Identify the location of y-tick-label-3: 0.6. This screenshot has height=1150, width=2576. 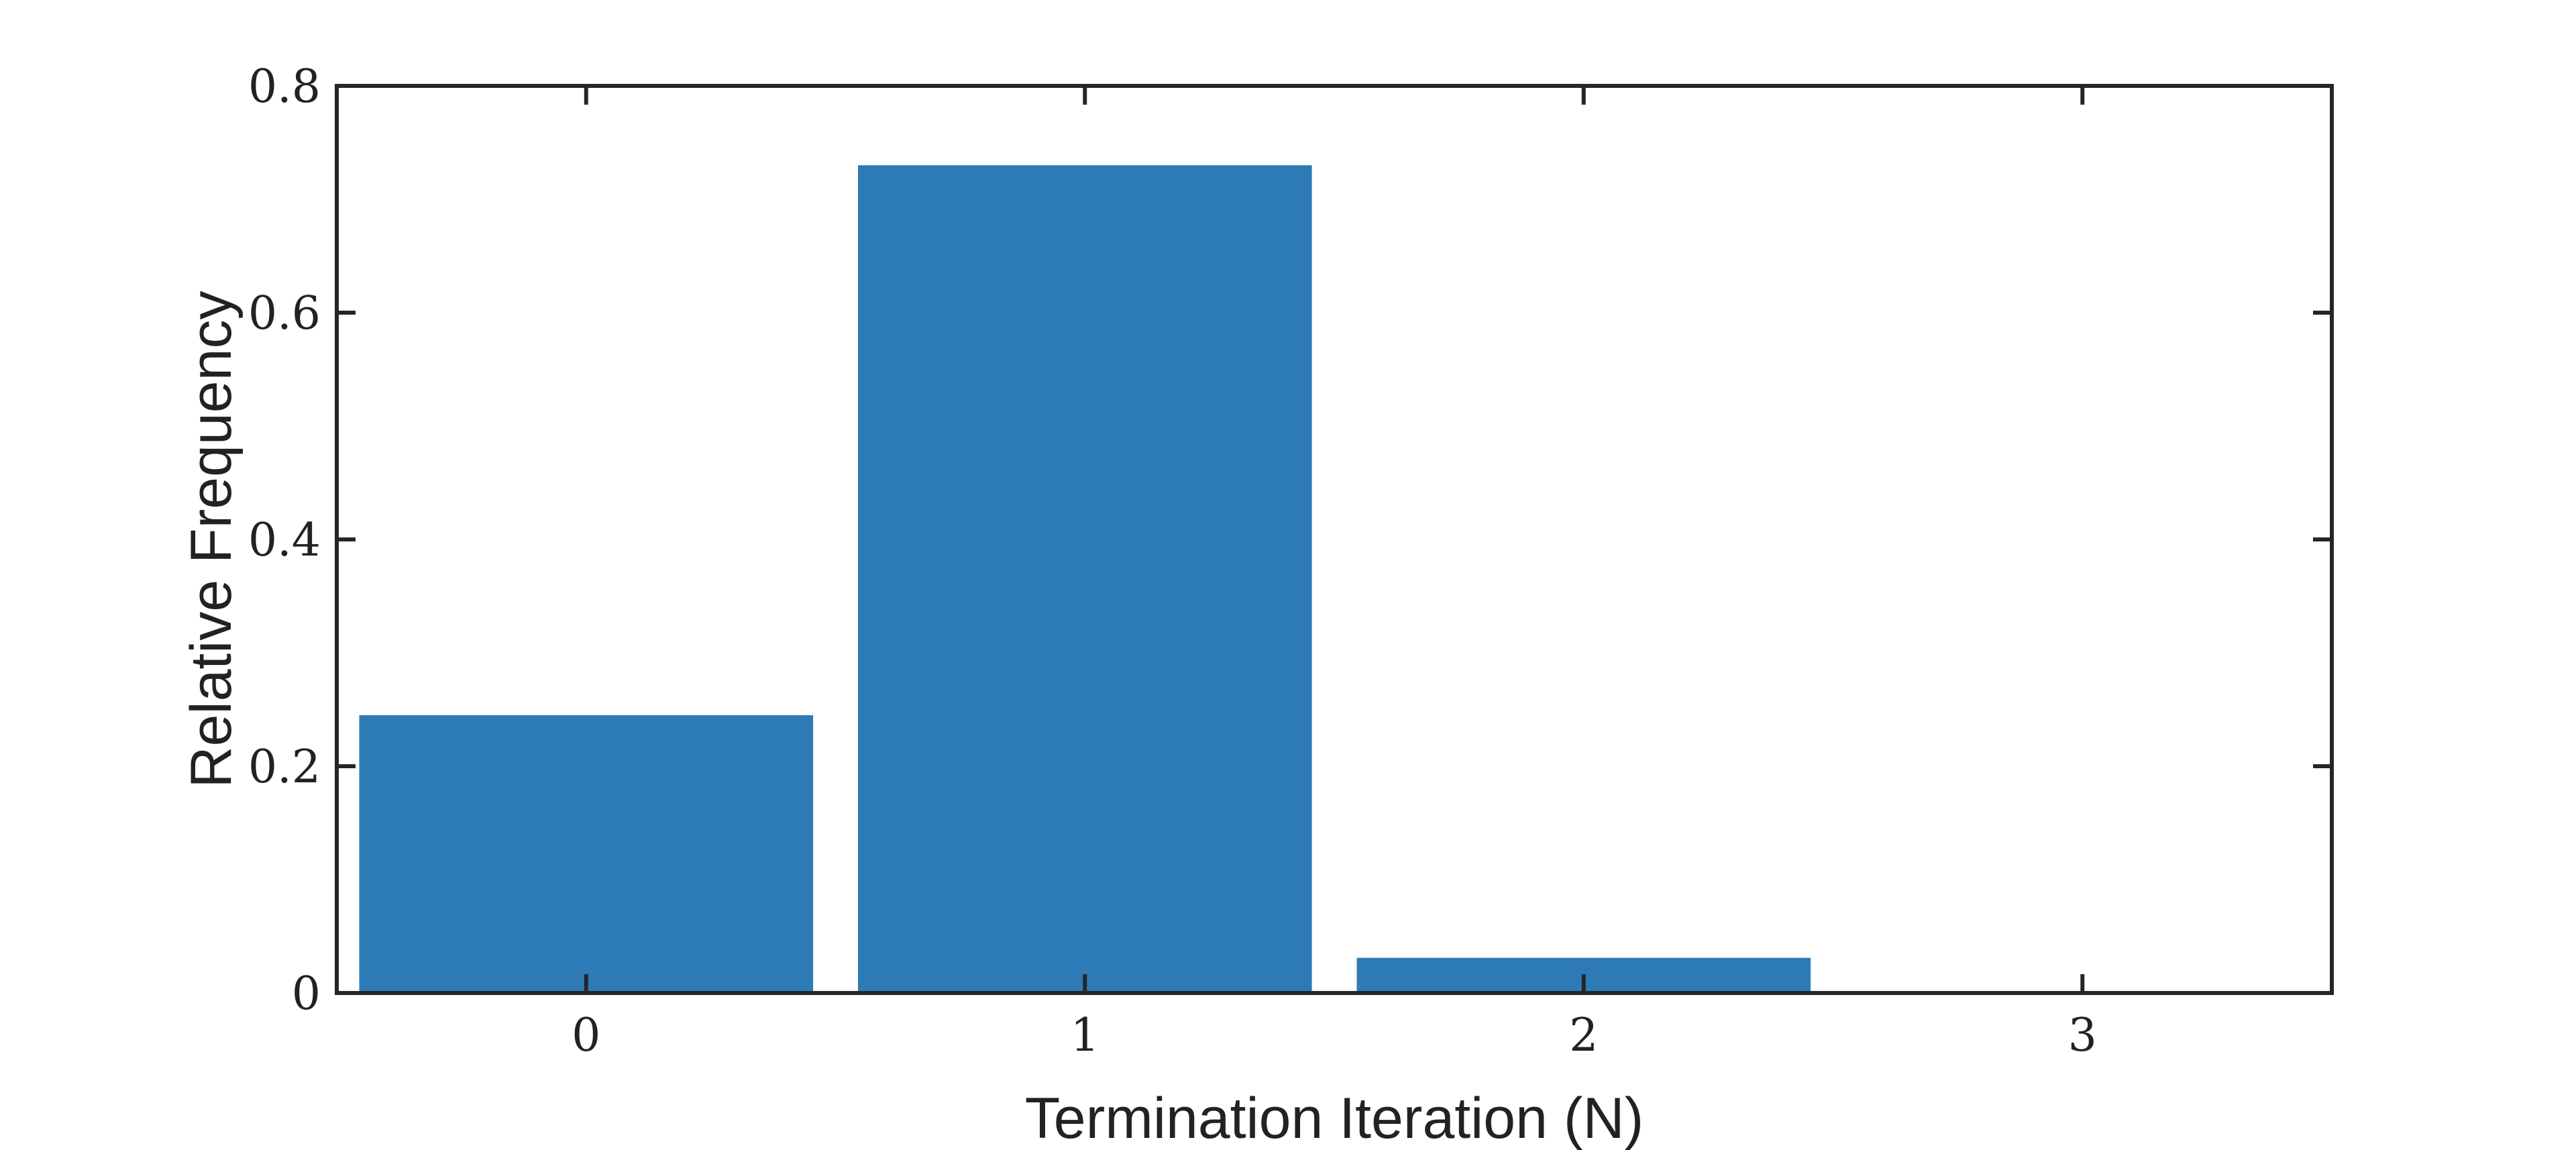
(284, 313).